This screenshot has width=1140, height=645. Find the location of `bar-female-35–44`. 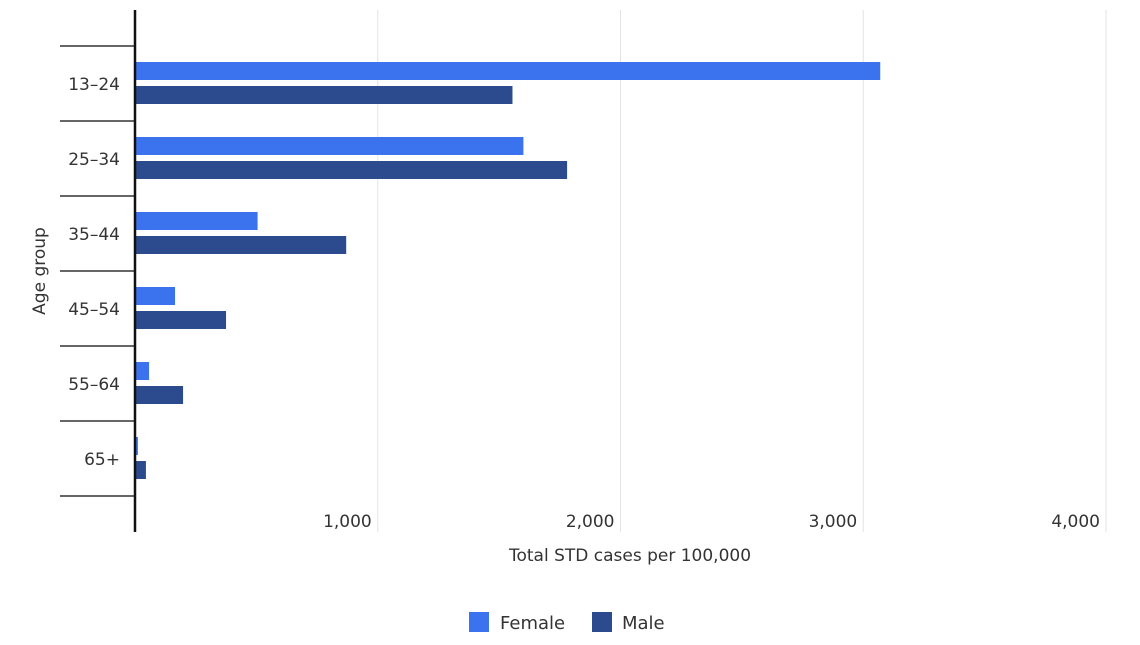

bar-female-35–44 is located at coordinates (196, 221).